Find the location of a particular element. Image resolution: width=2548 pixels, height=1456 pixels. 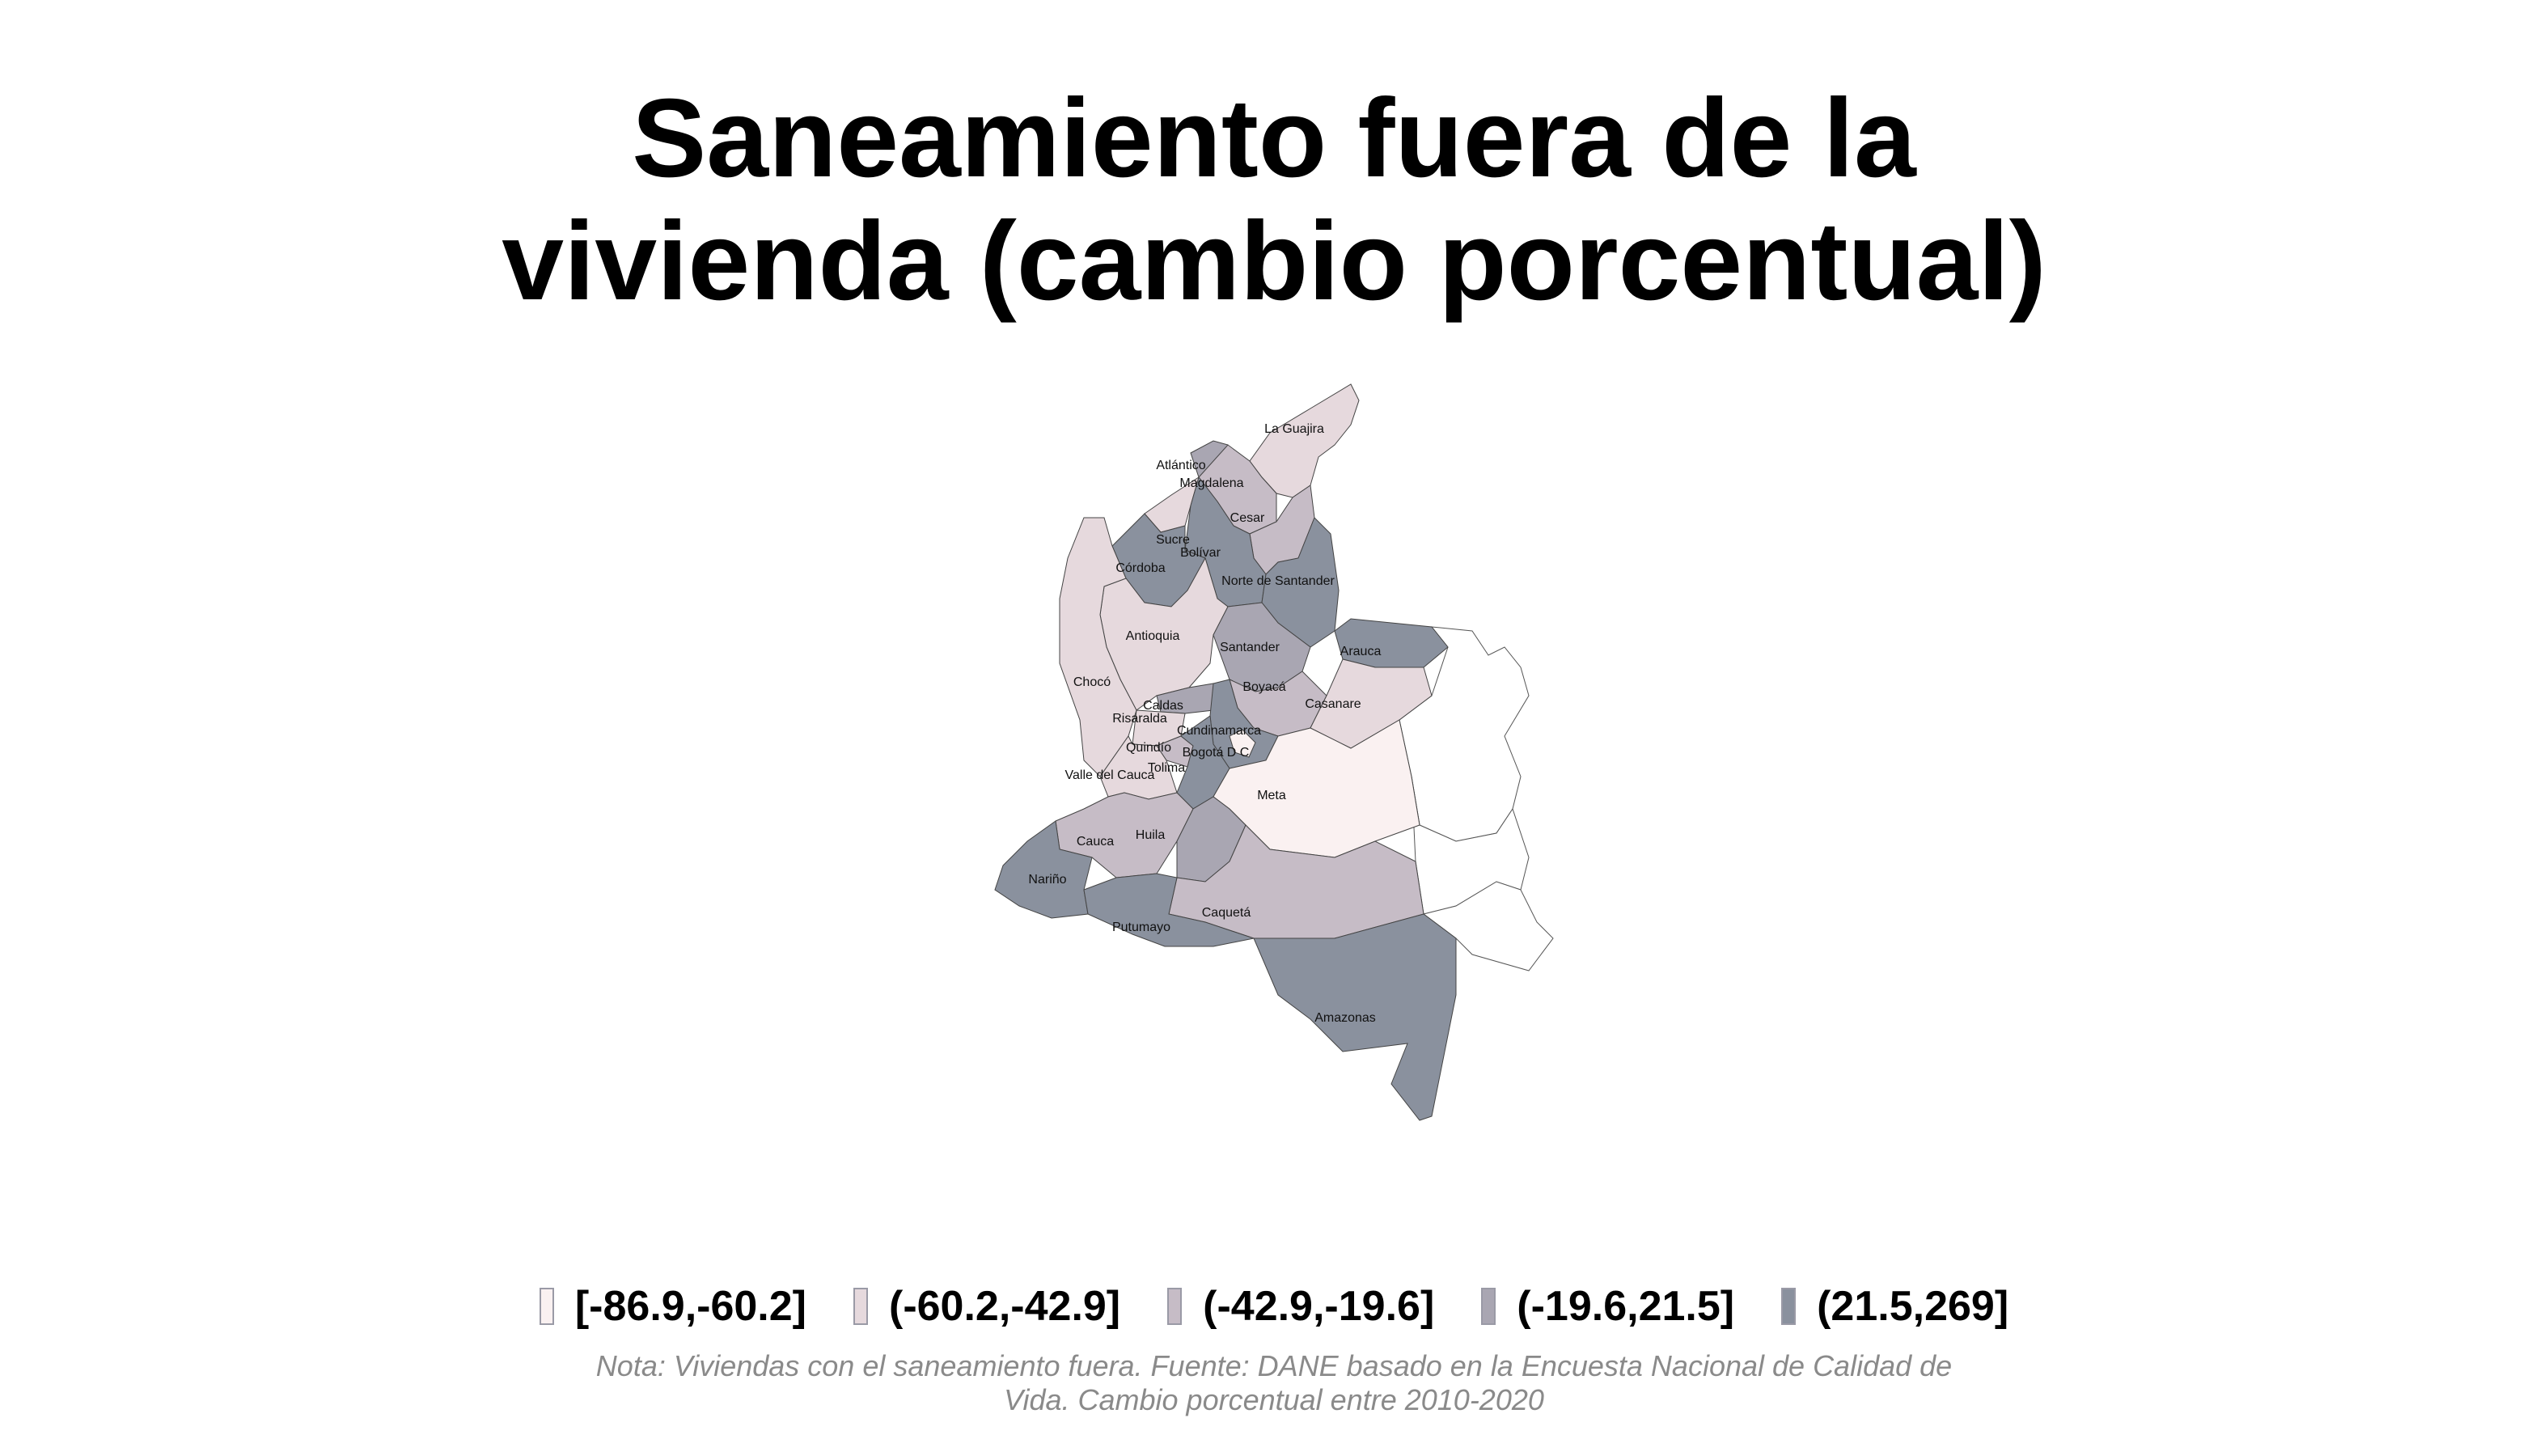

region-label: Sucre is located at coordinates (1173, 540).